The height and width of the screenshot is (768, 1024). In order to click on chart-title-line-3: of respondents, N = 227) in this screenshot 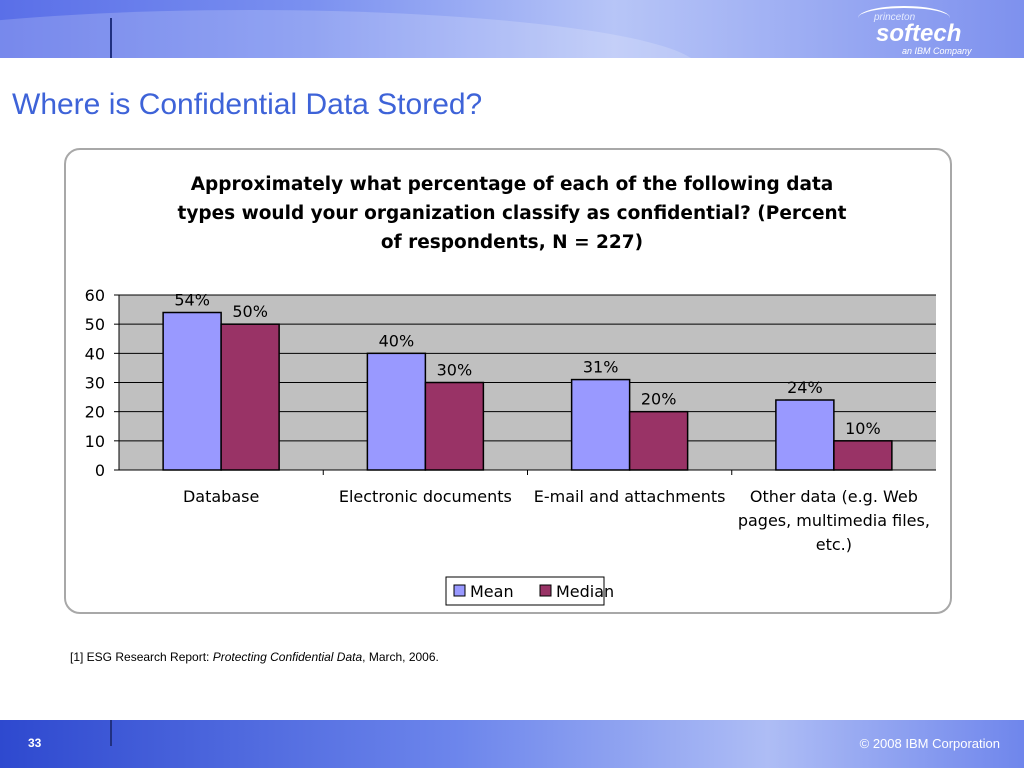, I will do `click(512, 242)`.